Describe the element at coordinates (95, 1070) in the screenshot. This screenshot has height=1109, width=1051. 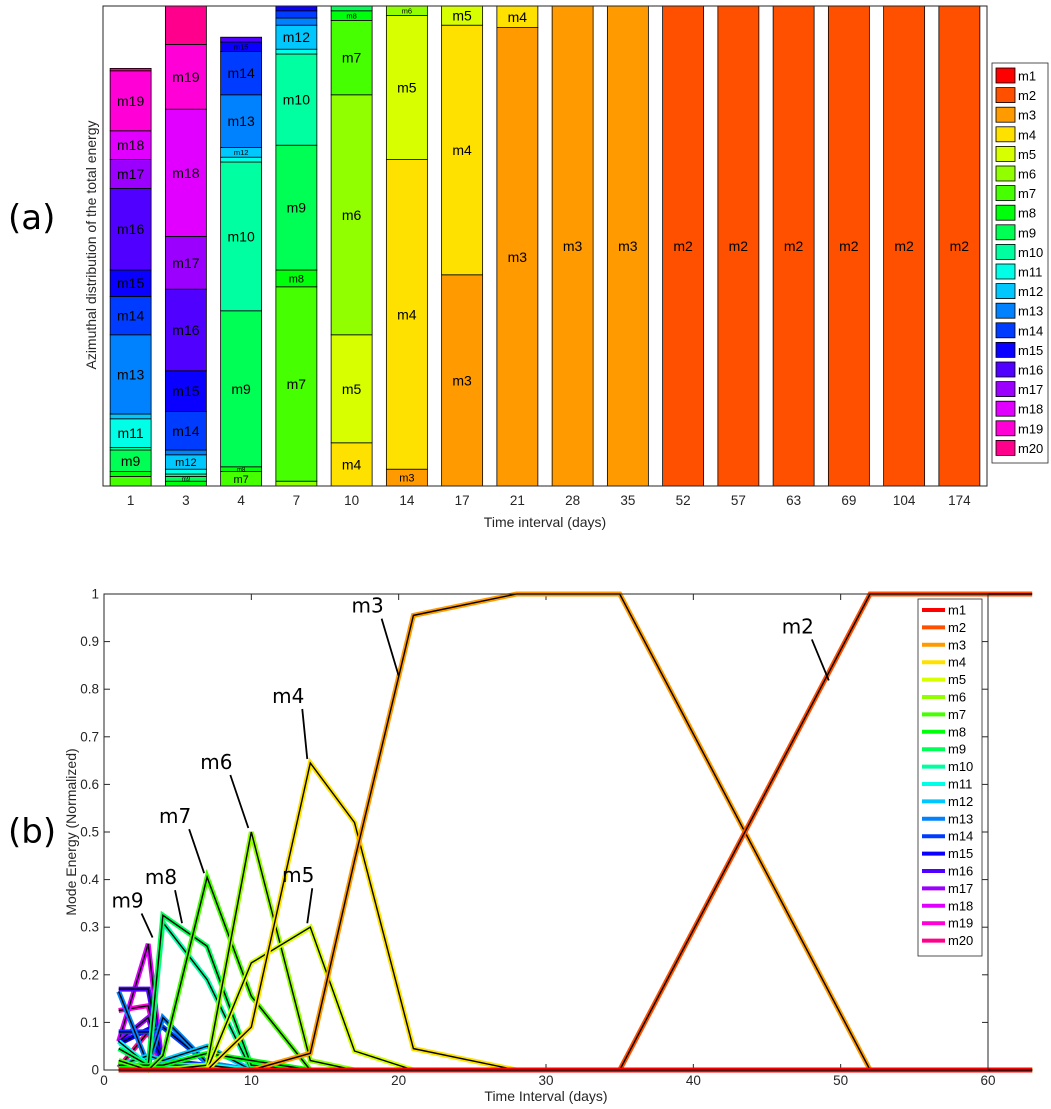
I see `y-tick-label: 0` at that location.